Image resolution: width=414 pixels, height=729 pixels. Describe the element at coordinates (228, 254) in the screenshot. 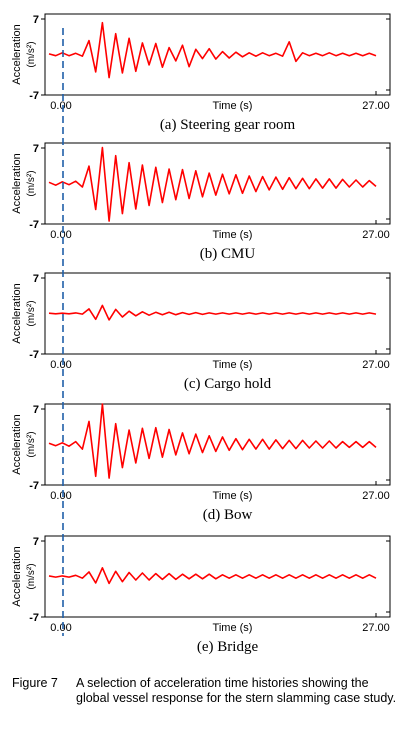

I see `panel-label: (b) CMU` at that location.